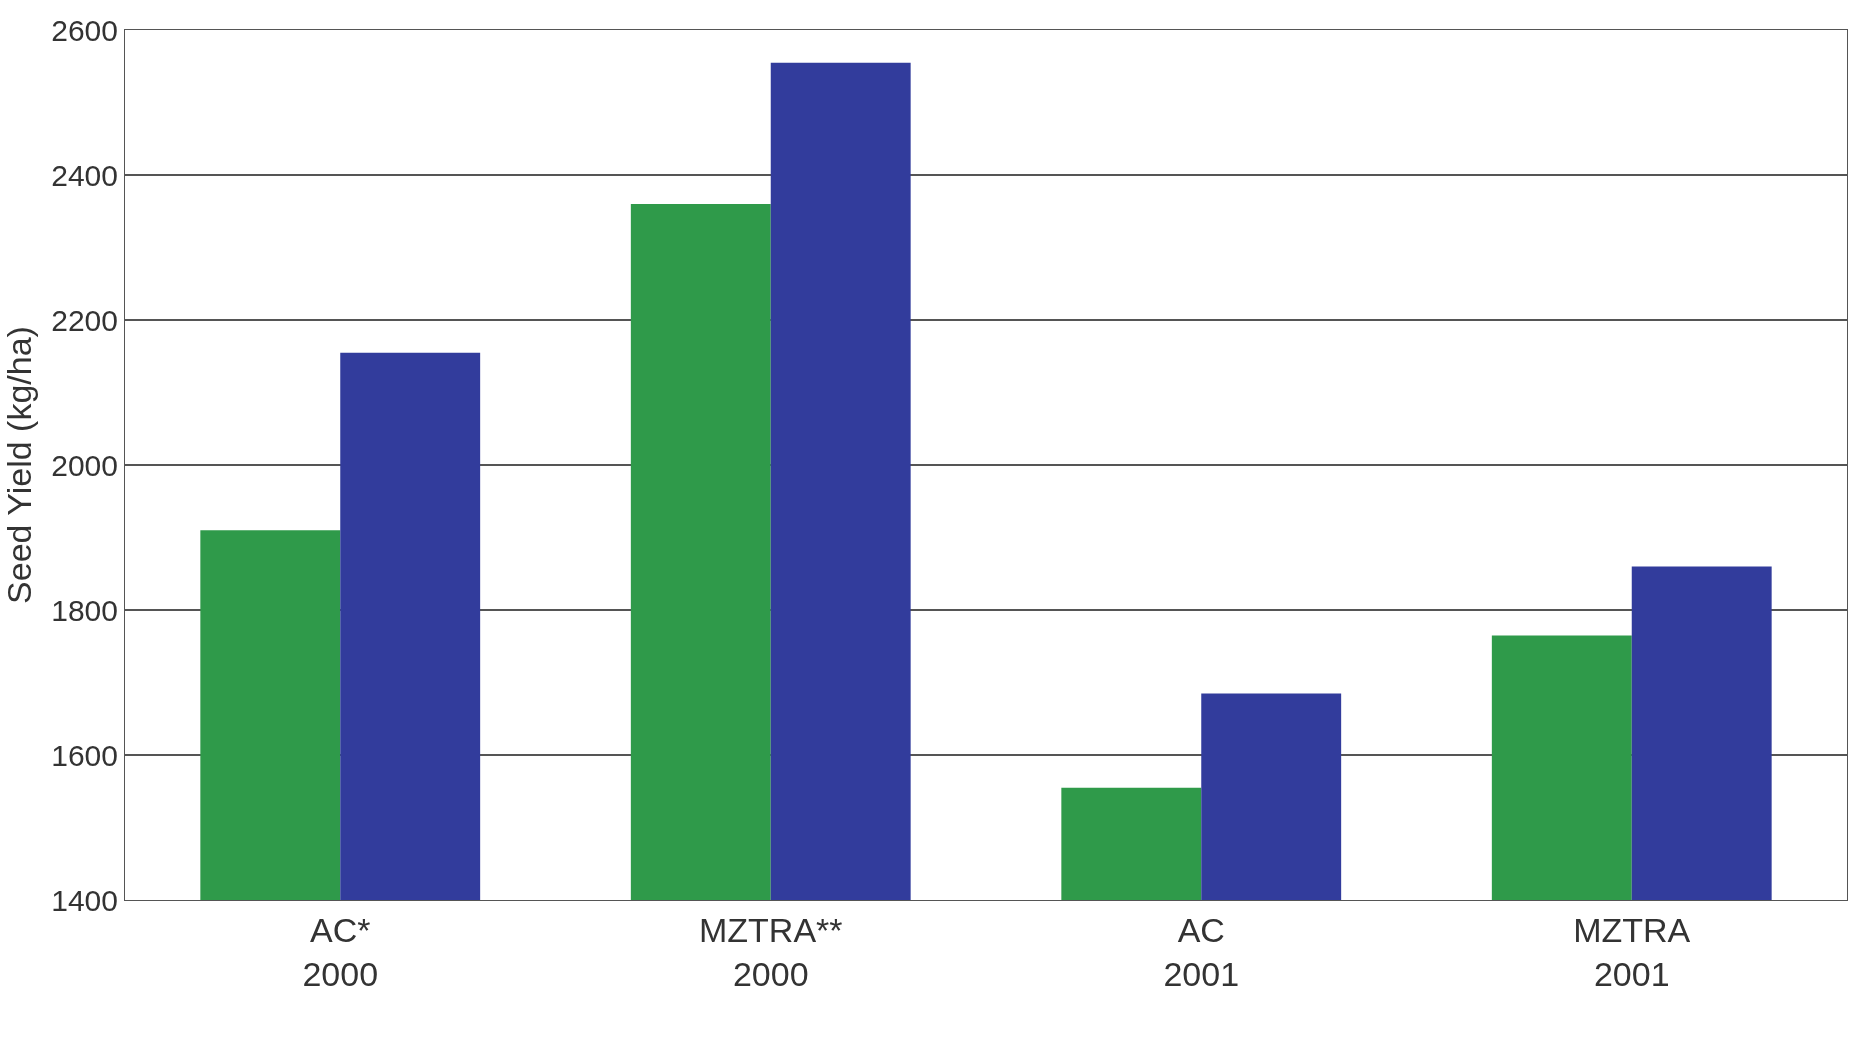 The height and width of the screenshot is (1050, 1867). I want to click on y-tick-label: 1600, so click(84, 755).